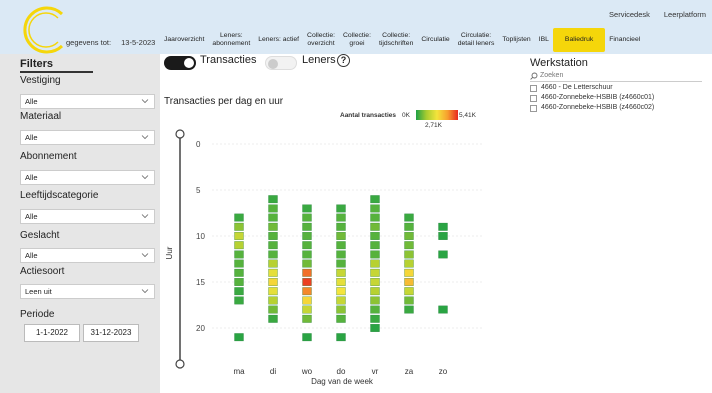  Describe the element at coordinates (180, 63) in the screenshot. I see `transacties-toggle` at that location.